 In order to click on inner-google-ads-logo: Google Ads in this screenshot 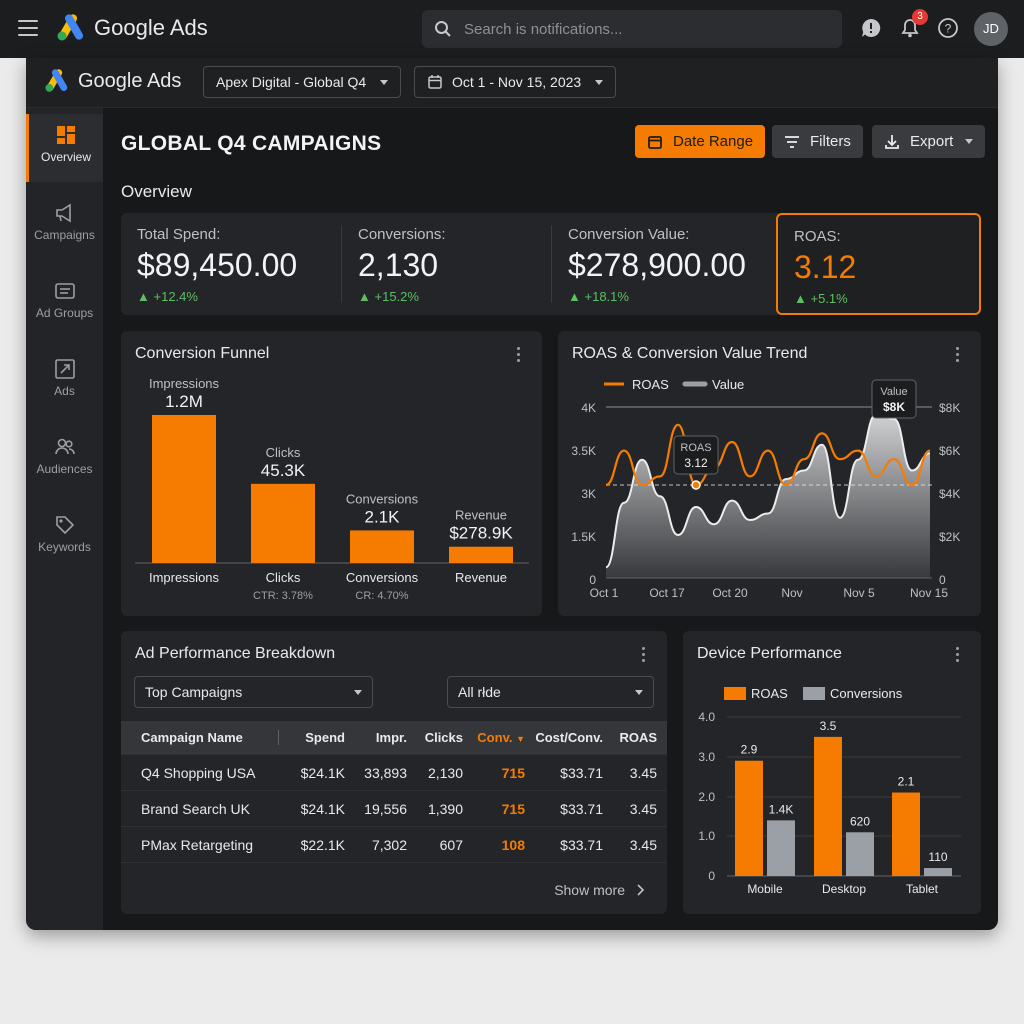, I will do `click(112, 81)`.